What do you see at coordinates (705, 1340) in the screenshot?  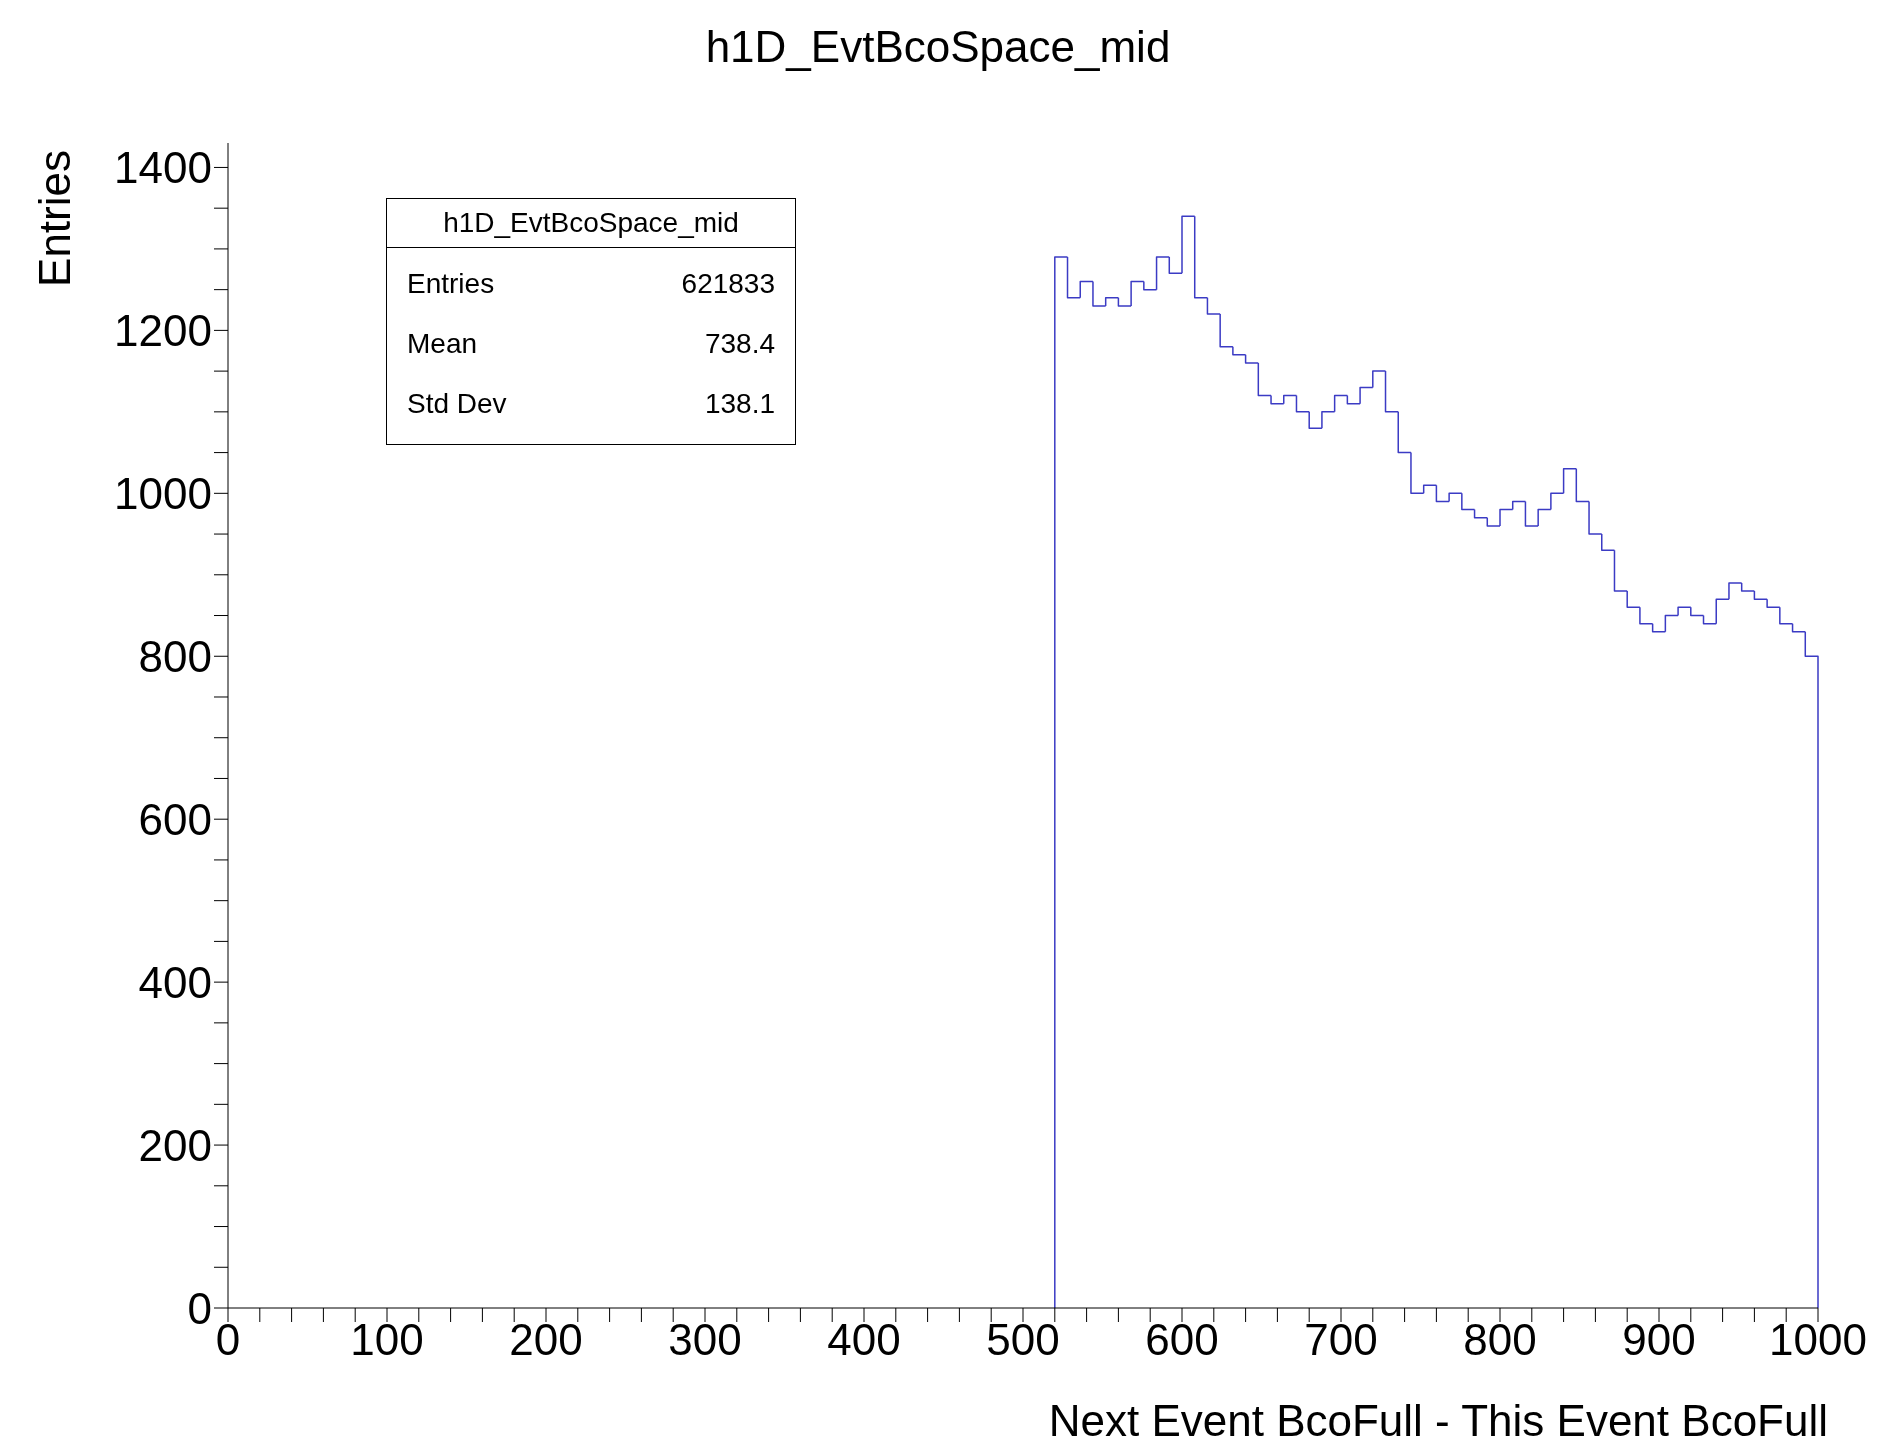 I see `x-tick-label: 300` at bounding box center [705, 1340].